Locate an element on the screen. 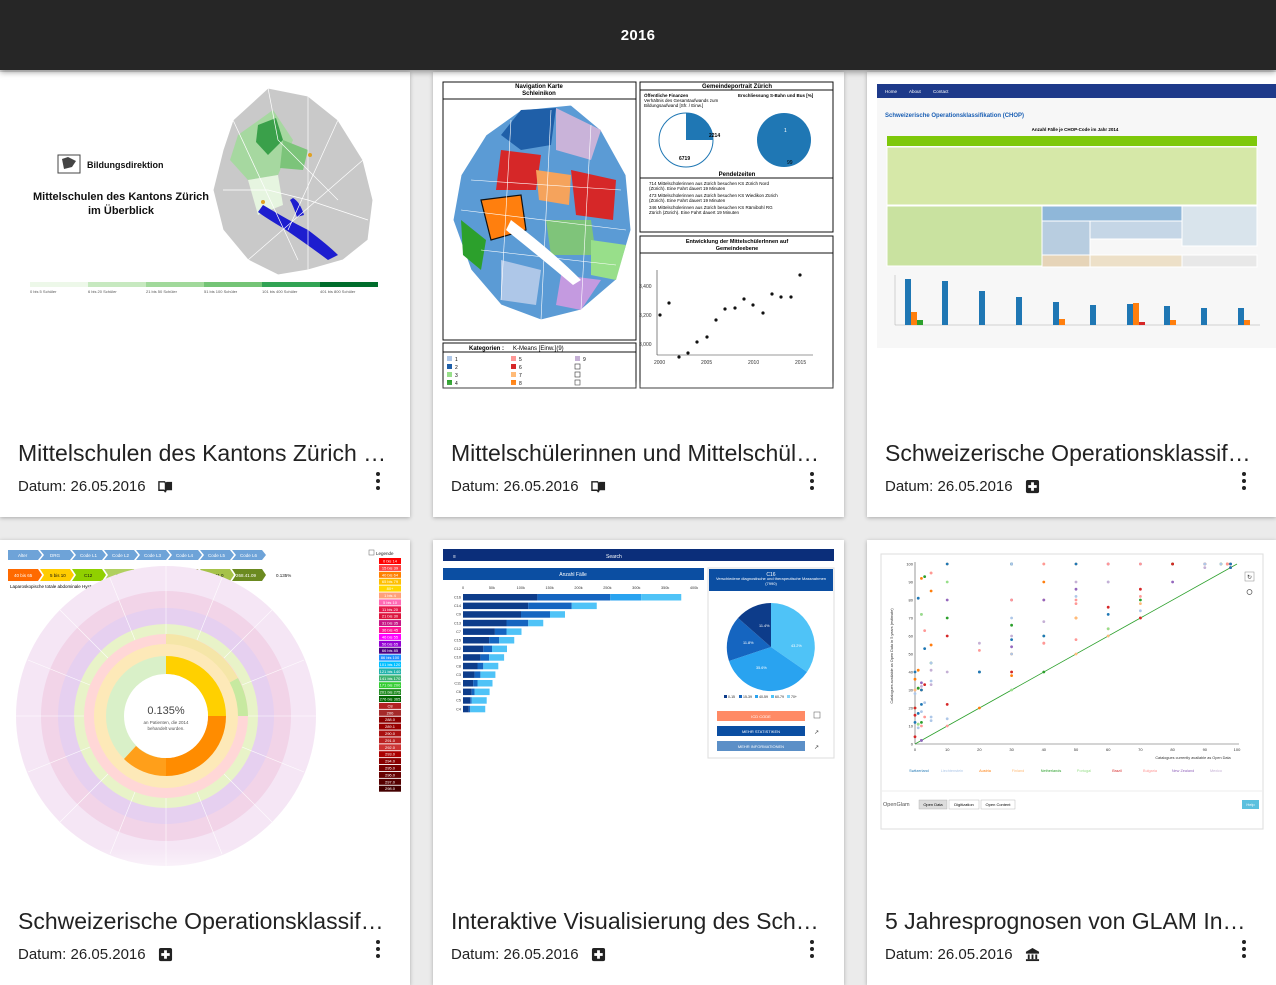 This screenshot has width=1276, height=985. footer-tab: Open Data is located at coordinates (933, 804).